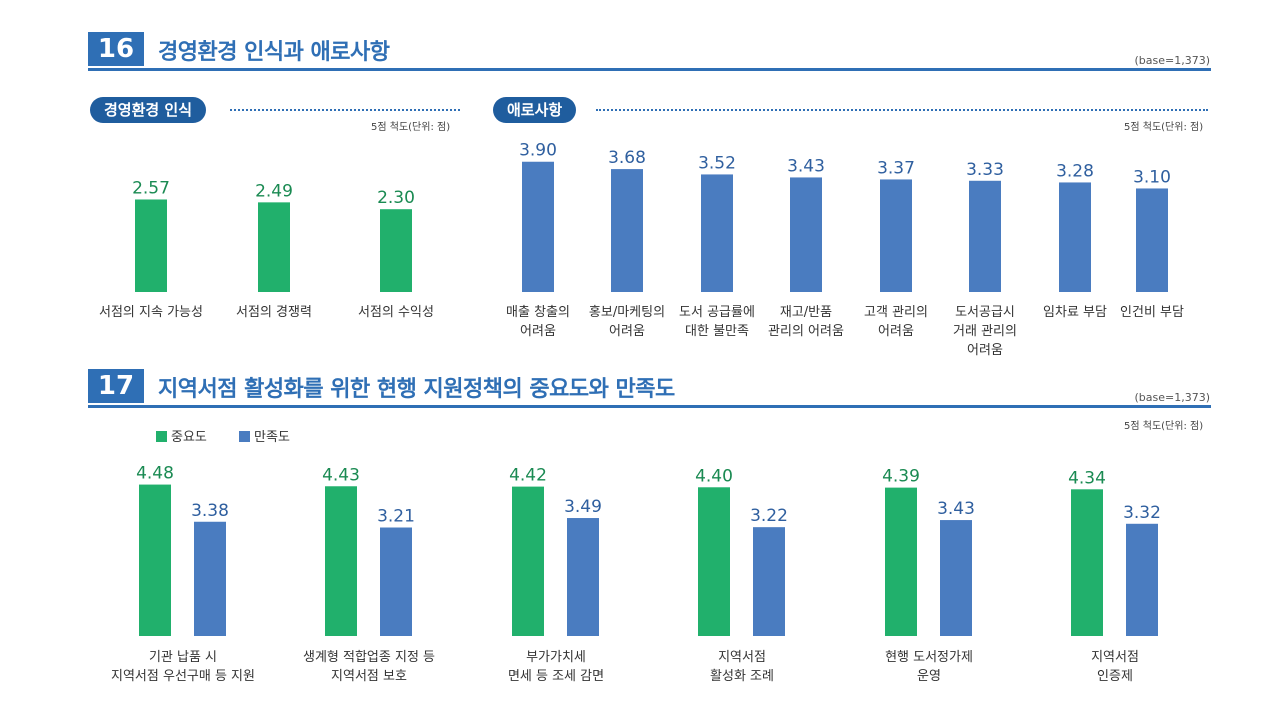 Image resolution: width=1280 pixels, height=724 pixels. What do you see at coordinates (901, 477) in the screenshot?
I see `data-label: 4.39` at bounding box center [901, 477].